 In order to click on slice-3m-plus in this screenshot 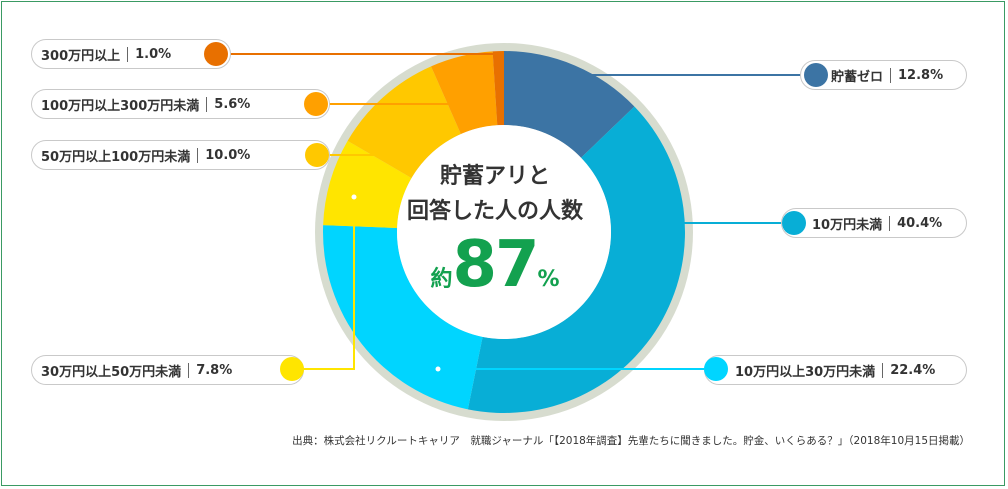, I will do `click(498, 88)`.